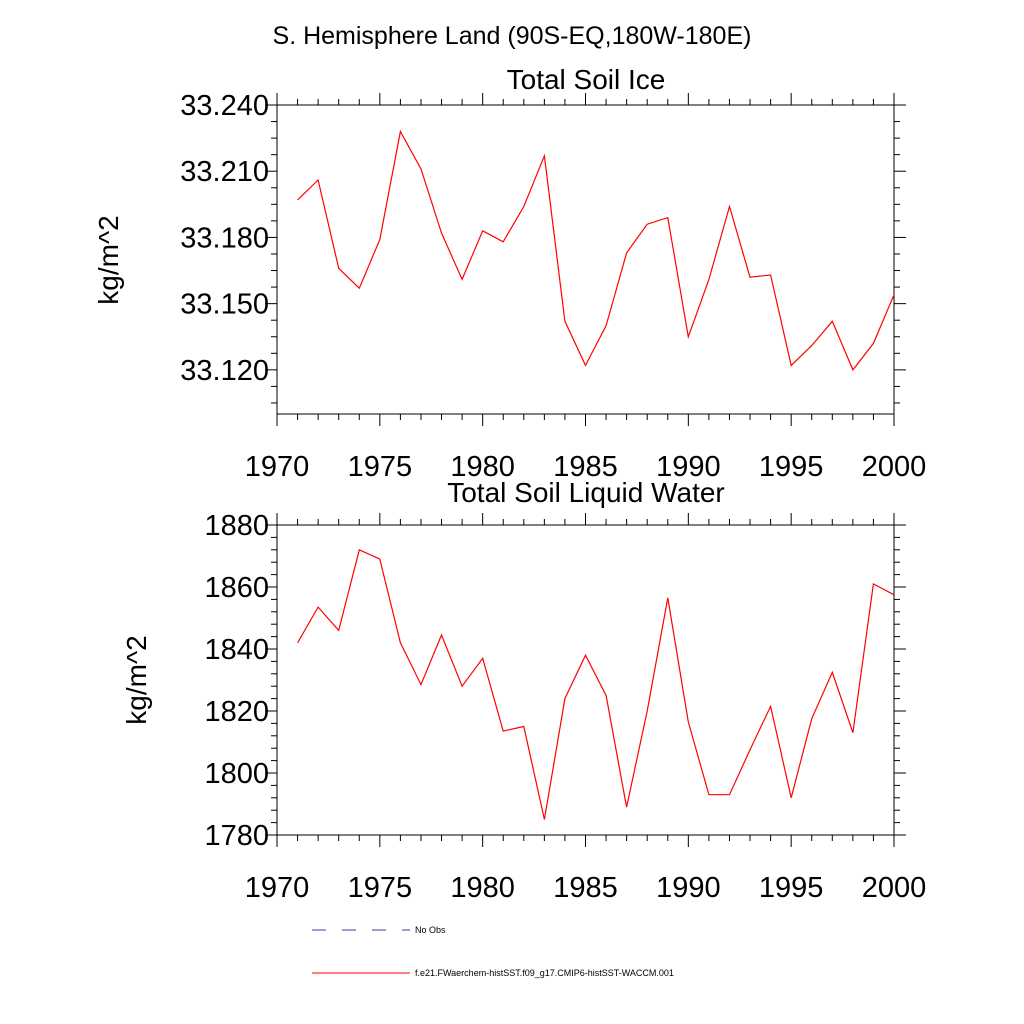 Image resolution: width=1024 pixels, height=1024 pixels. Describe the element at coordinates (224, 172) in the screenshot. I see `y-tick-label: 33.210` at that location.